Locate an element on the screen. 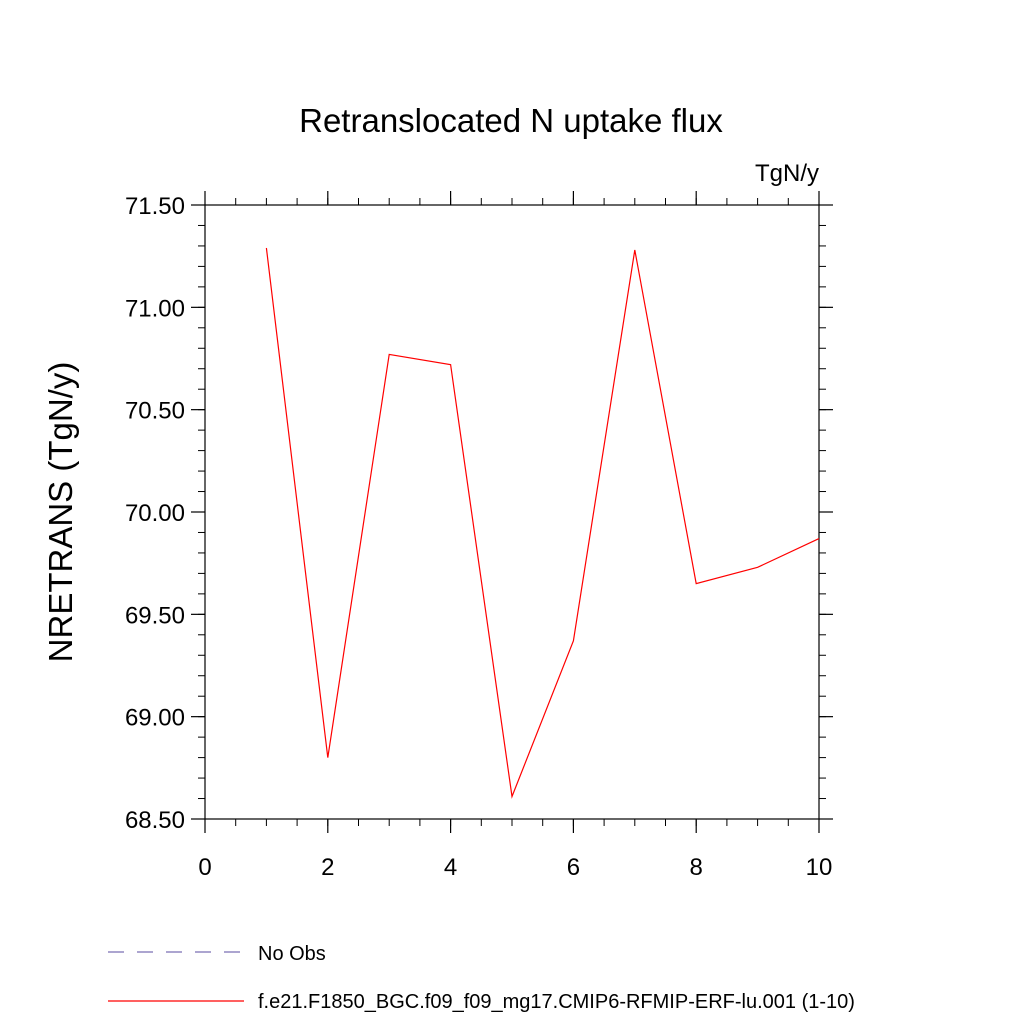 This screenshot has height=1024, width=1024. legend-label-no-obs: No Obs is located at coordinates (292, 954).